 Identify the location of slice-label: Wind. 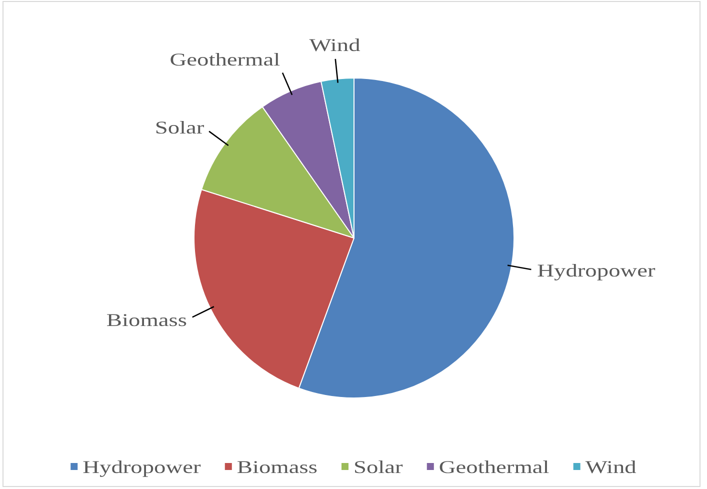
(335, 45).